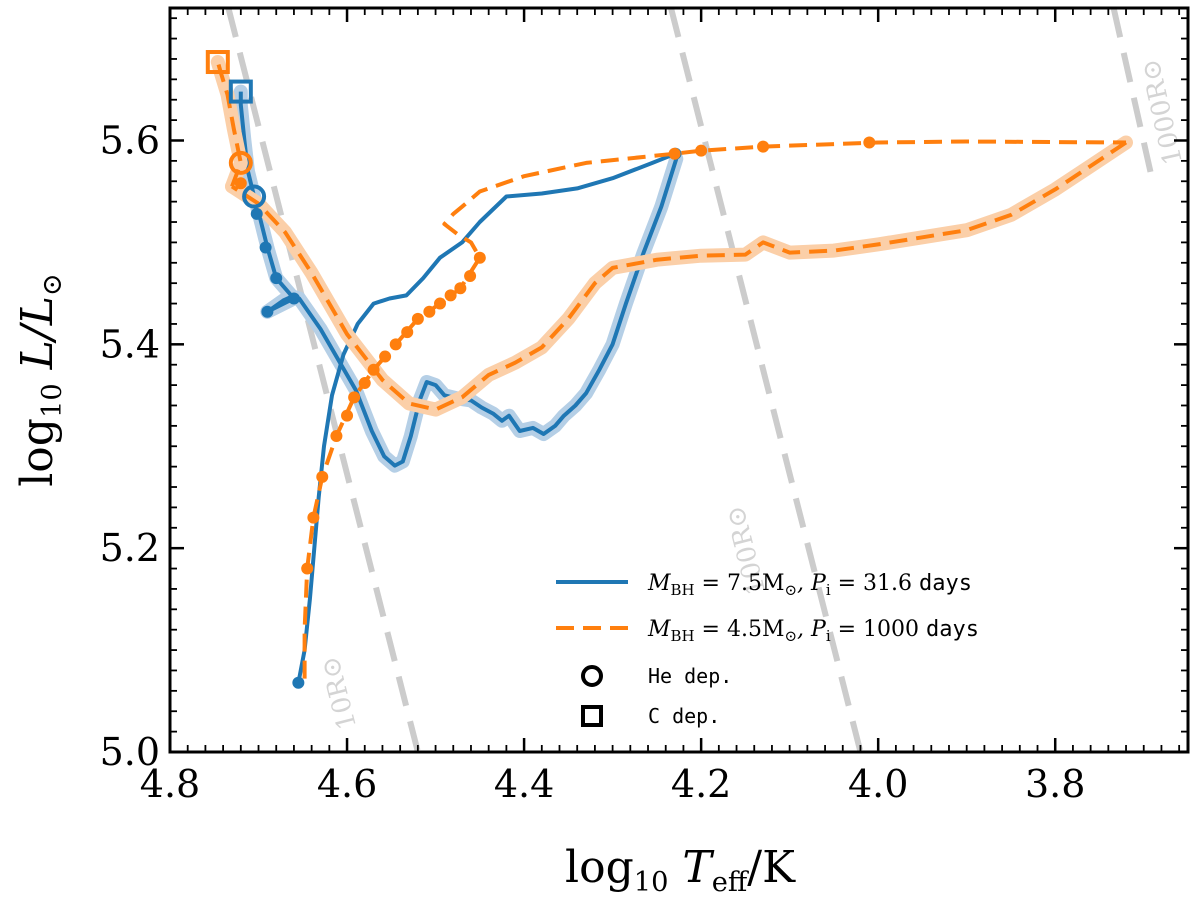 The height and width of the screenshot is (904, 1200). I want to click on series-0-final-line, so click(472, 313).